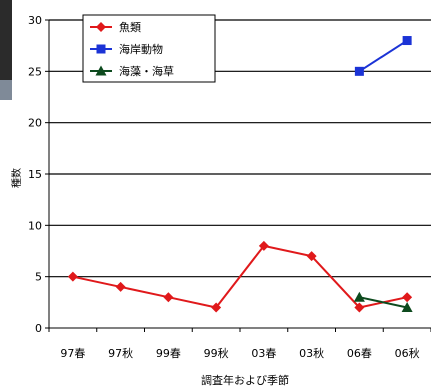 The width and height of the screenshot is (431, 386). Describe the element at coordinates (168, 353) in the screenshot. I see `x-tick-label: 99春` at that location.